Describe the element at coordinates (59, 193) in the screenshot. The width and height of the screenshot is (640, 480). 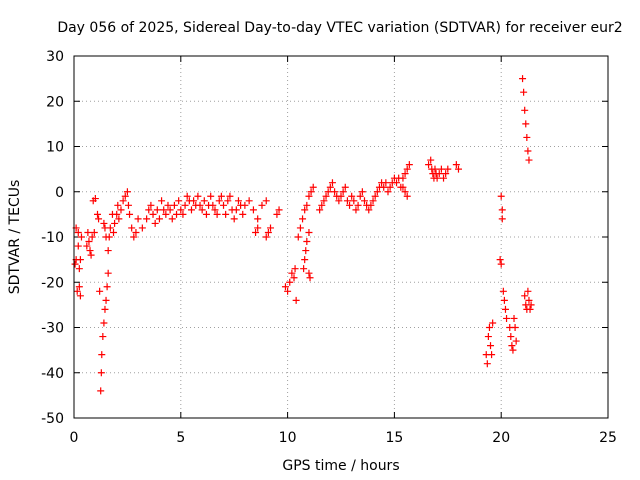
I see `y-tick-label: 0` at that location.